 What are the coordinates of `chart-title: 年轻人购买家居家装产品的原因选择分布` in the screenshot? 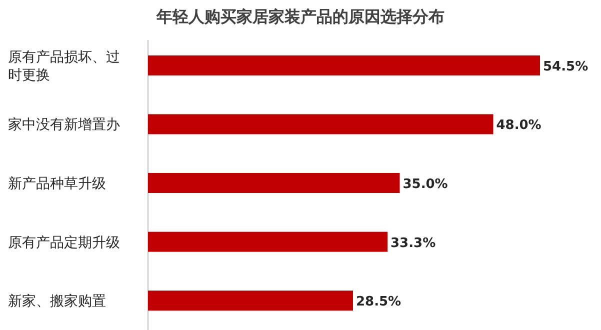 It's located at (300, 16).